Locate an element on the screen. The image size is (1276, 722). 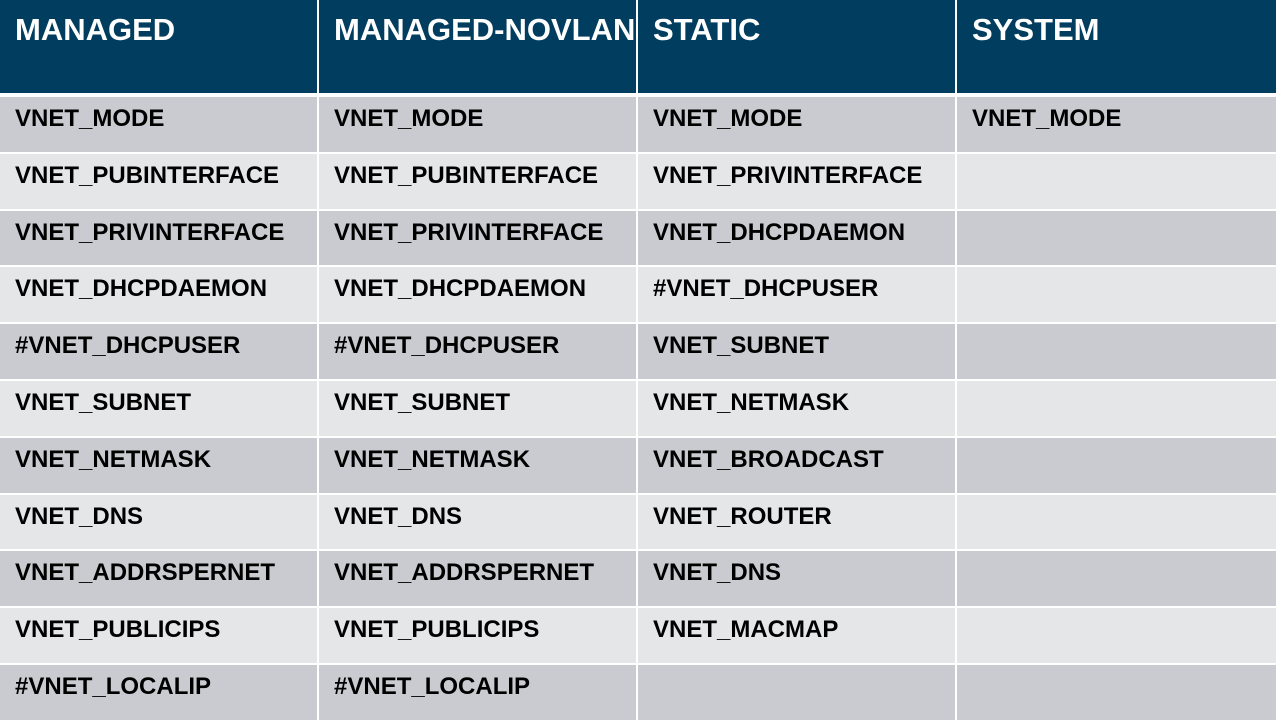
header-managed-novlan: MANAGED-NOVLAN is located at coordinates (478, 48).